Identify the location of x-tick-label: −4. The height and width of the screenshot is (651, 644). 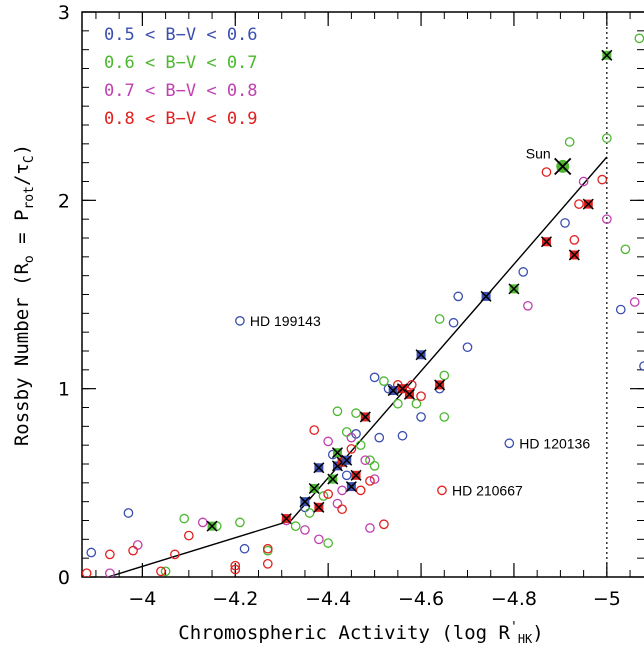
(142, 599).